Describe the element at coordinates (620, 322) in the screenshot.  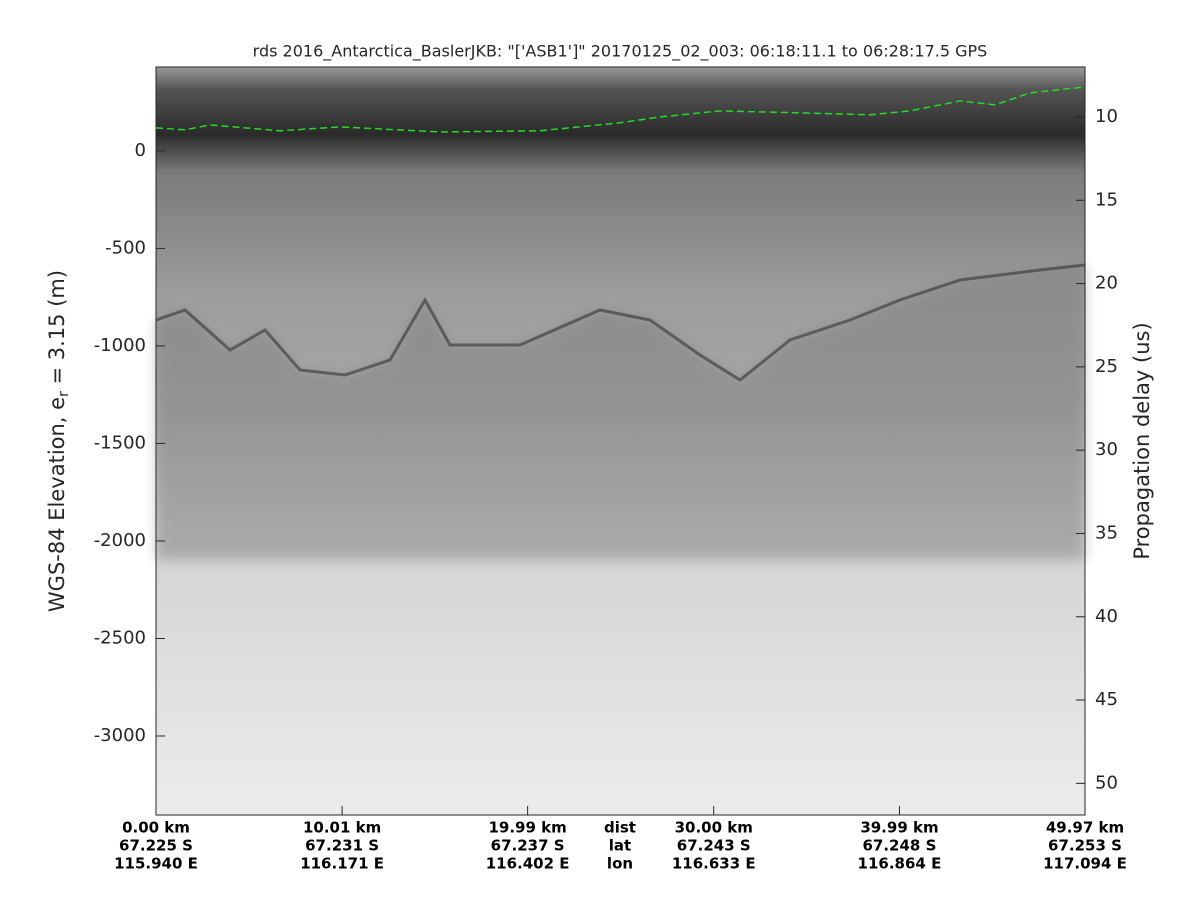
I see `bed-reflection` at that location.